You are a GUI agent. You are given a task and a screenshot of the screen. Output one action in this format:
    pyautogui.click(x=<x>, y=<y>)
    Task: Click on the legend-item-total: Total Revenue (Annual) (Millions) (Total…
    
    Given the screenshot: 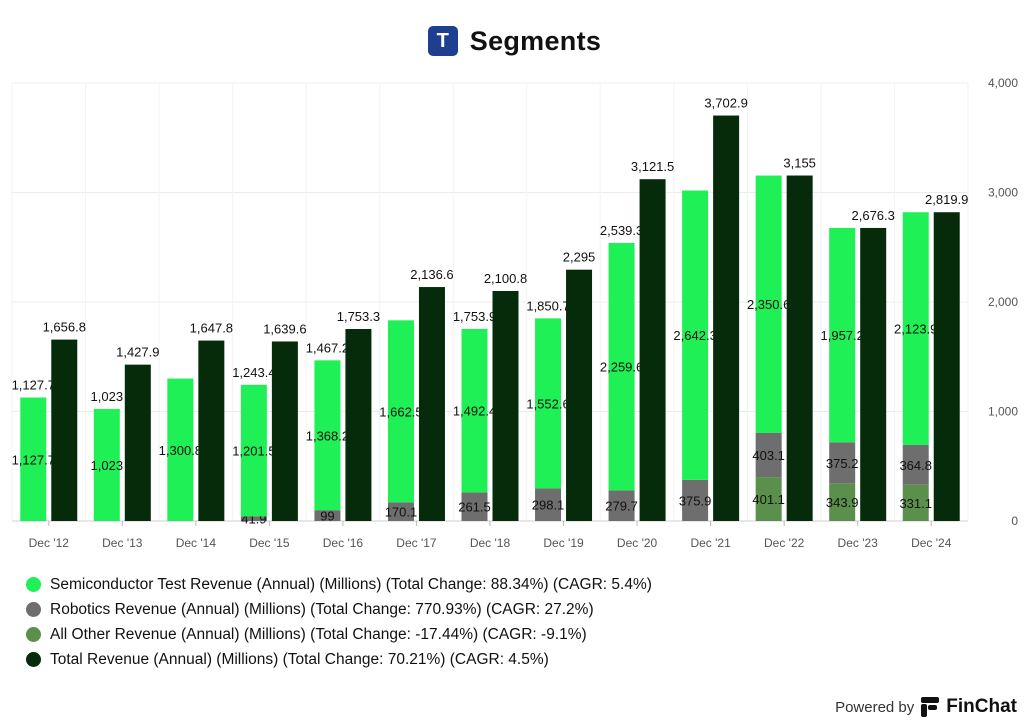 What is the action you would take?
    pyautogui.click(x=339, y=659)
    